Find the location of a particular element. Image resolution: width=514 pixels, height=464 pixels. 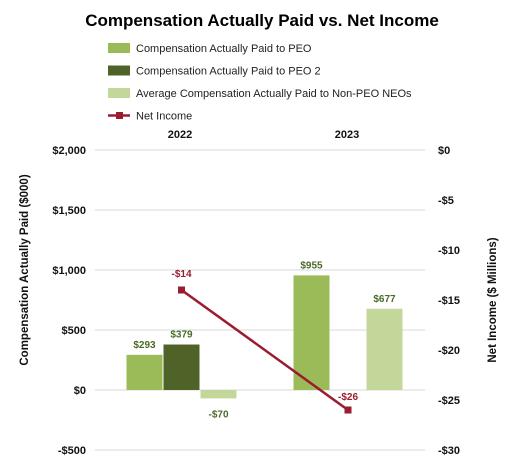

net-income-path is located at coordinates (264, 350).